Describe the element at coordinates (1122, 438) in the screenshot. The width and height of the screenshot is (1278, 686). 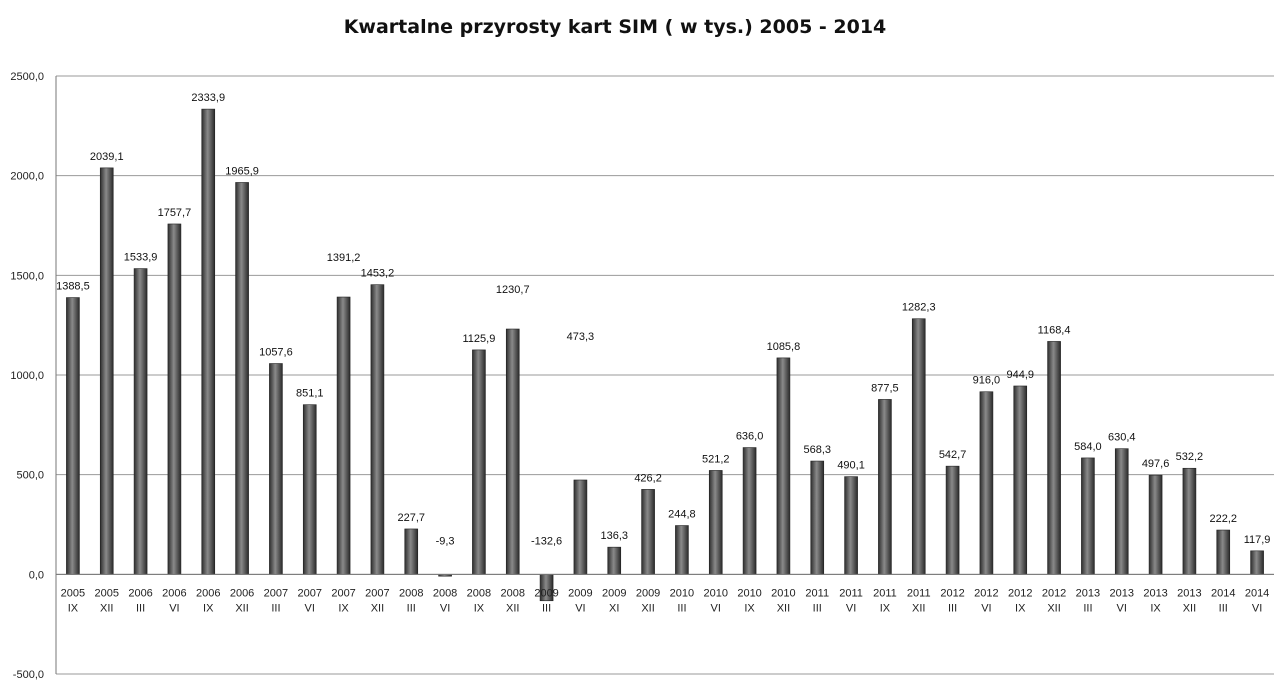
I see `data-label: 630,4` at that location.